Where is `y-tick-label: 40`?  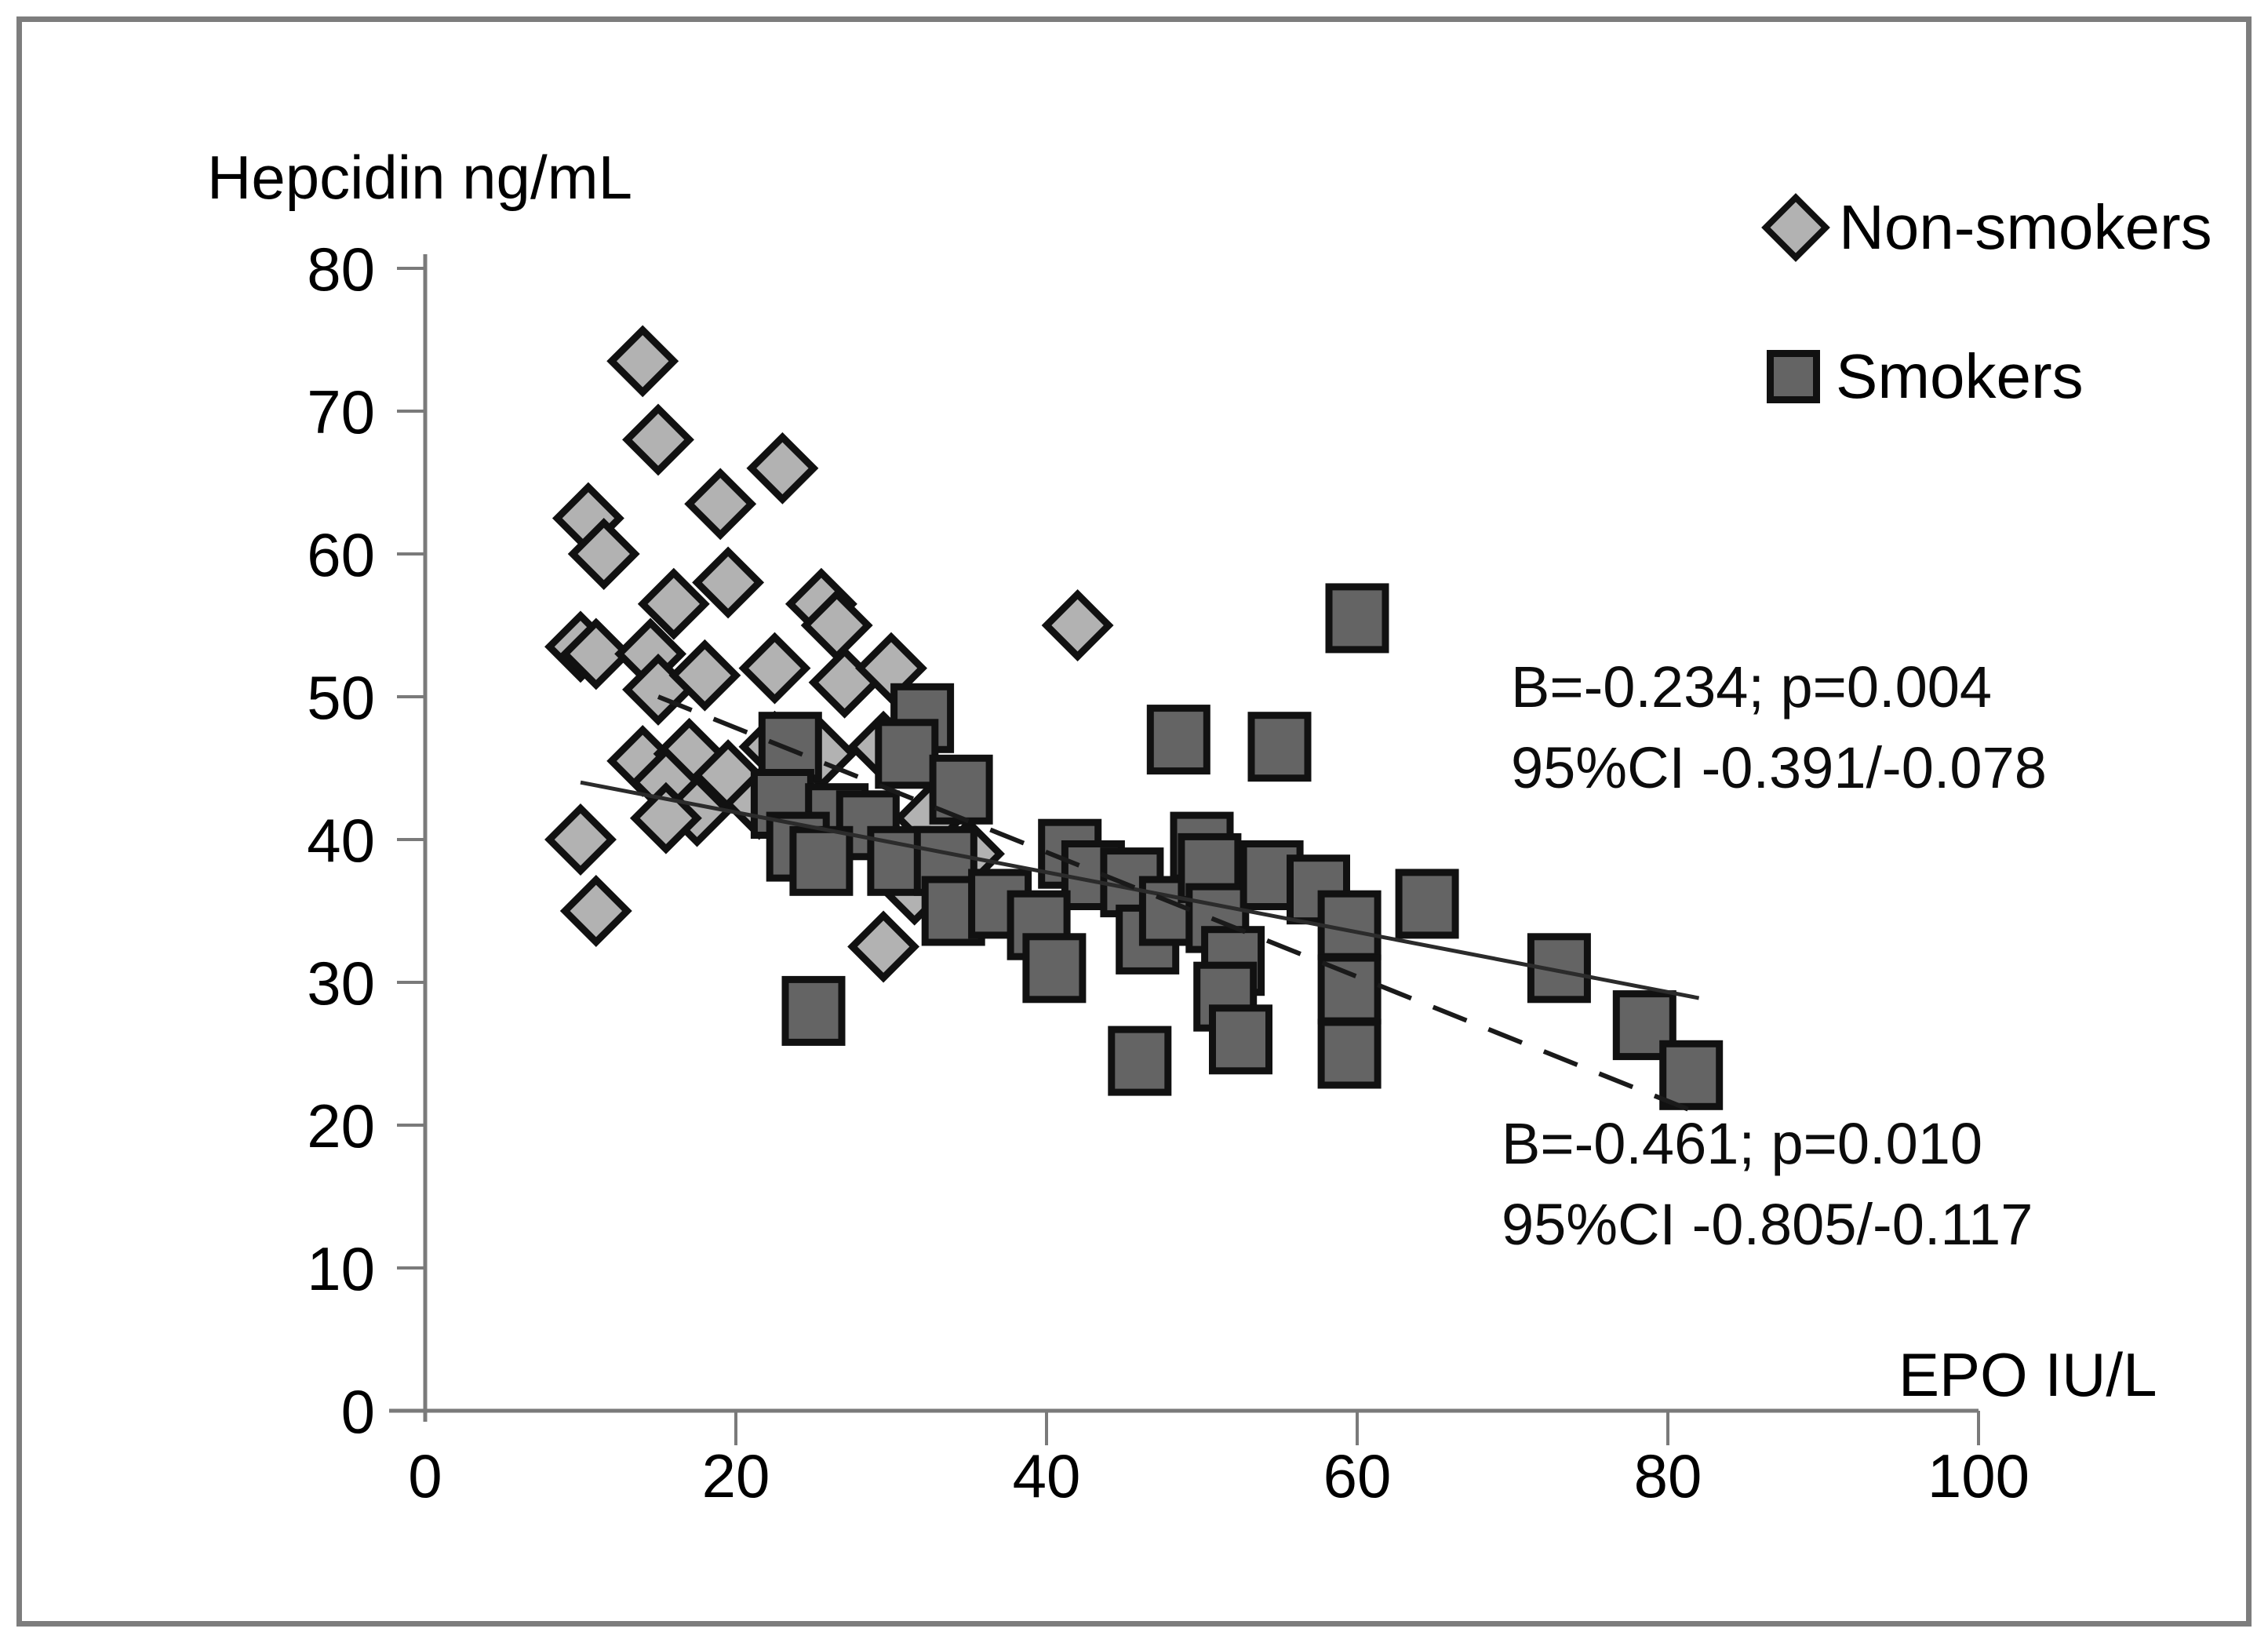 y-tick-label: 40 is located at coordinates (341, 840).